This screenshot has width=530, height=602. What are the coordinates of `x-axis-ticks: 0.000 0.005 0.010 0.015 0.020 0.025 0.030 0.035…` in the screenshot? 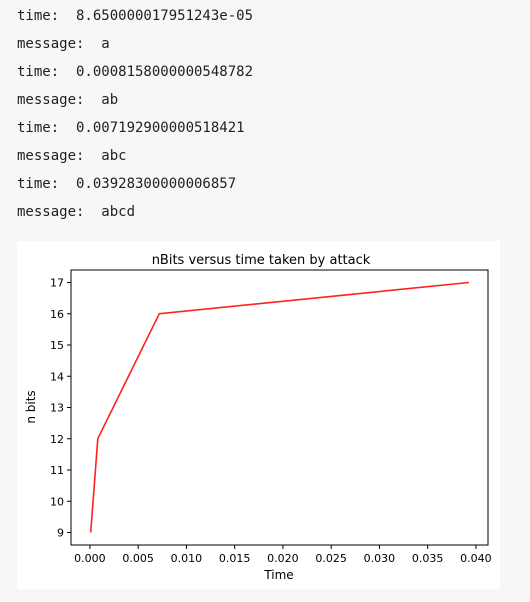 It's located at (283, 555).